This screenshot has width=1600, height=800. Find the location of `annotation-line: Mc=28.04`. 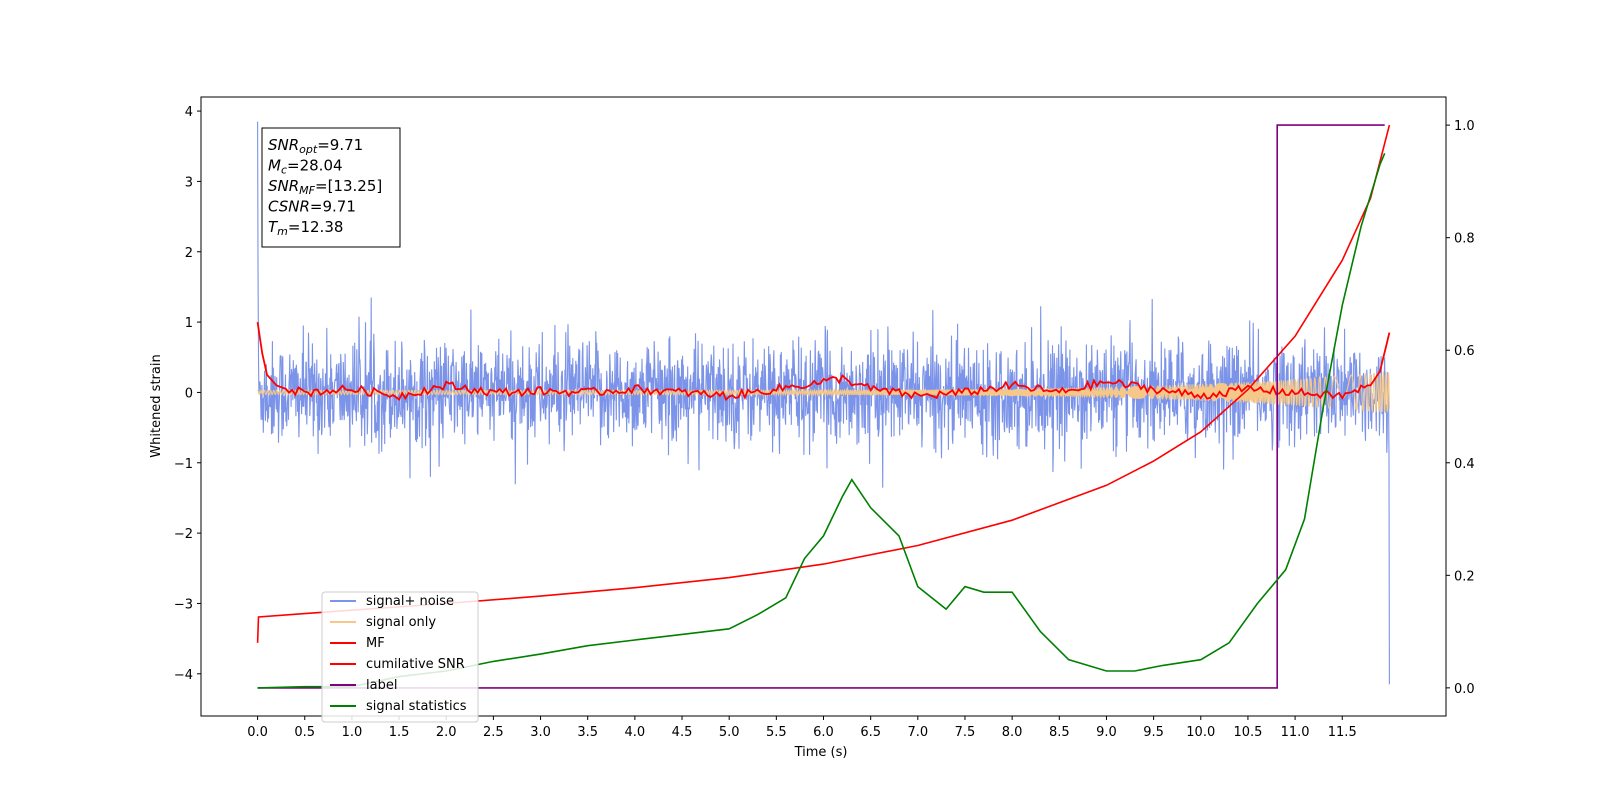

annotation-line: Mc=28.04 is located at coordinates (305, 167).